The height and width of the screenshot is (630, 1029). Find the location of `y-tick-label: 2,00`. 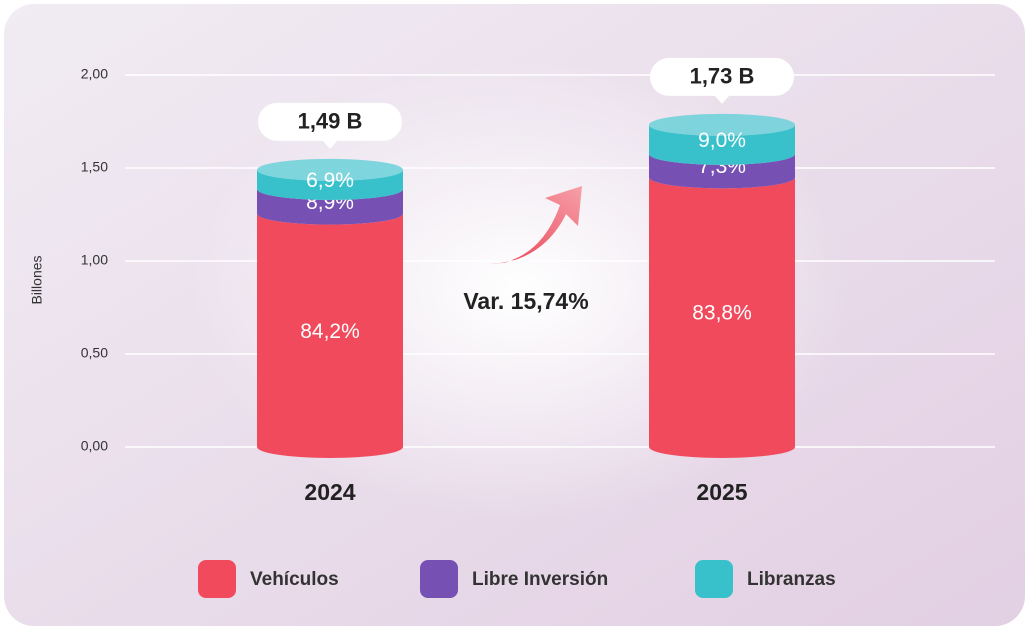

y-tick-label: 2,00 is located at coordinates (94, 74).